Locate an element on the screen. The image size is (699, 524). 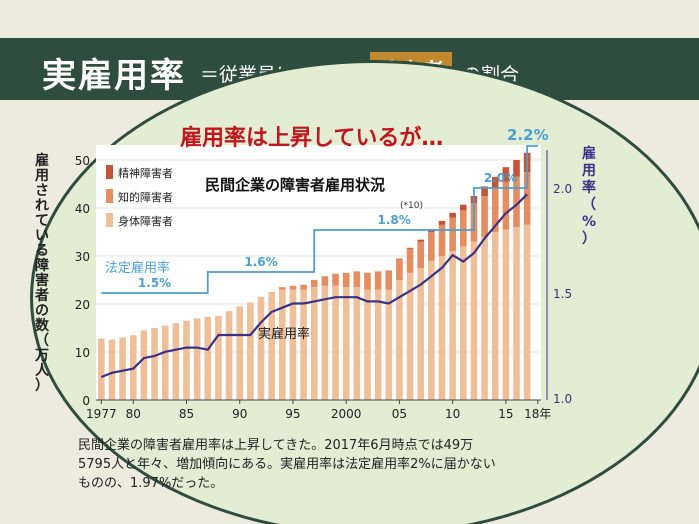
y-left-tick-label: 30 is located at coordinates (82, 257).